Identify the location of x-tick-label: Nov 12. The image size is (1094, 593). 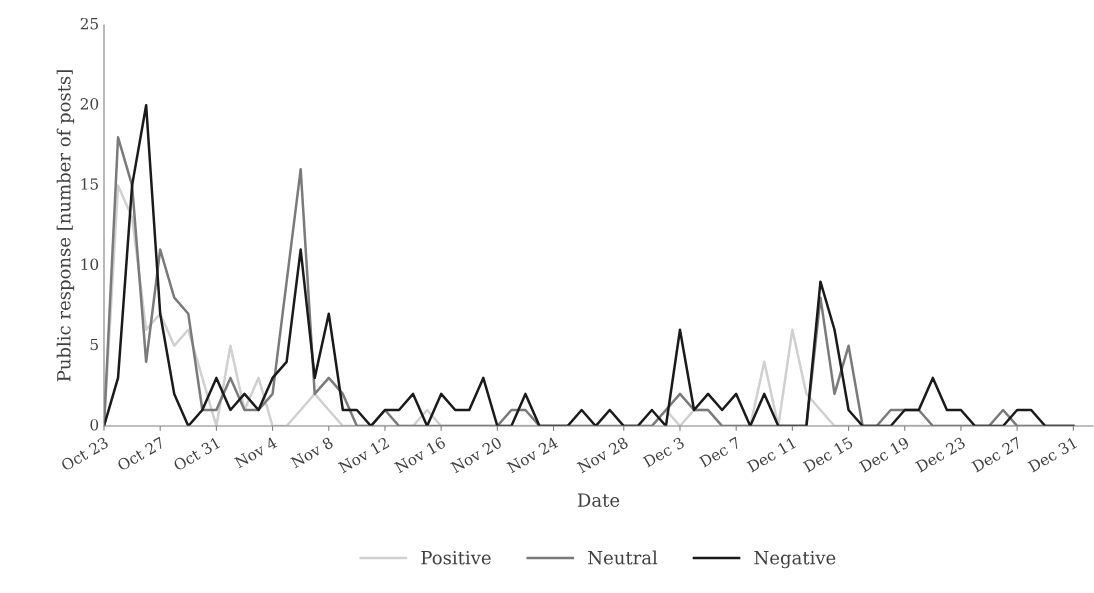
(363, 455).